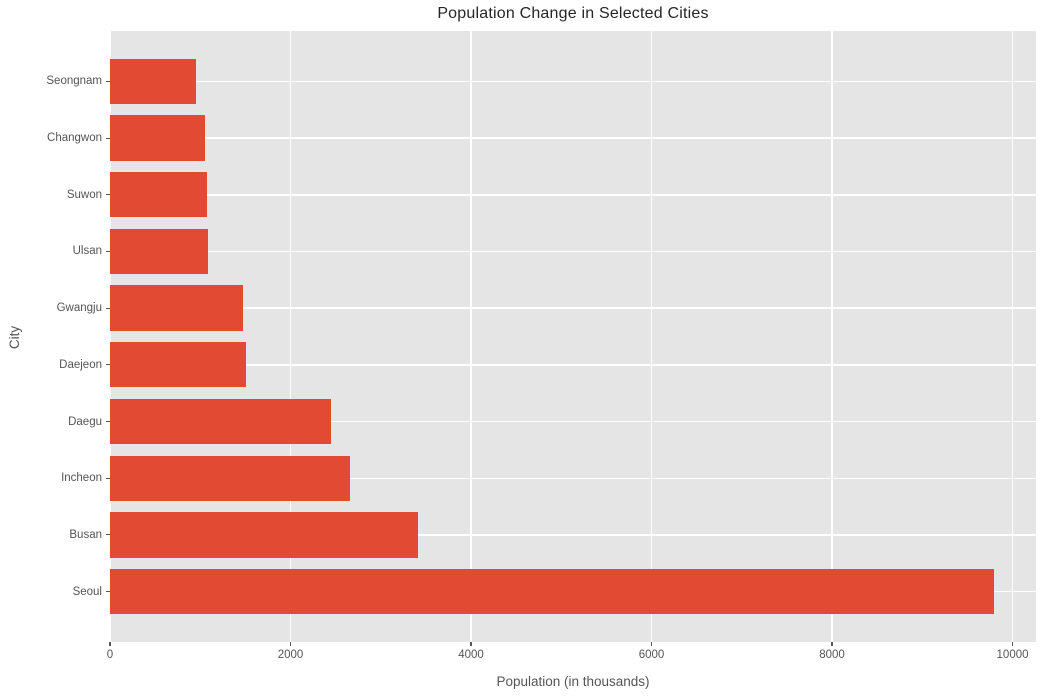 This screenshot has height=700, width=1052. What do you see at coordinates (74, 81) in the screenshot?
I see `y-tick-label-seongnam: Seongnam` at bounding box center [74, 81].